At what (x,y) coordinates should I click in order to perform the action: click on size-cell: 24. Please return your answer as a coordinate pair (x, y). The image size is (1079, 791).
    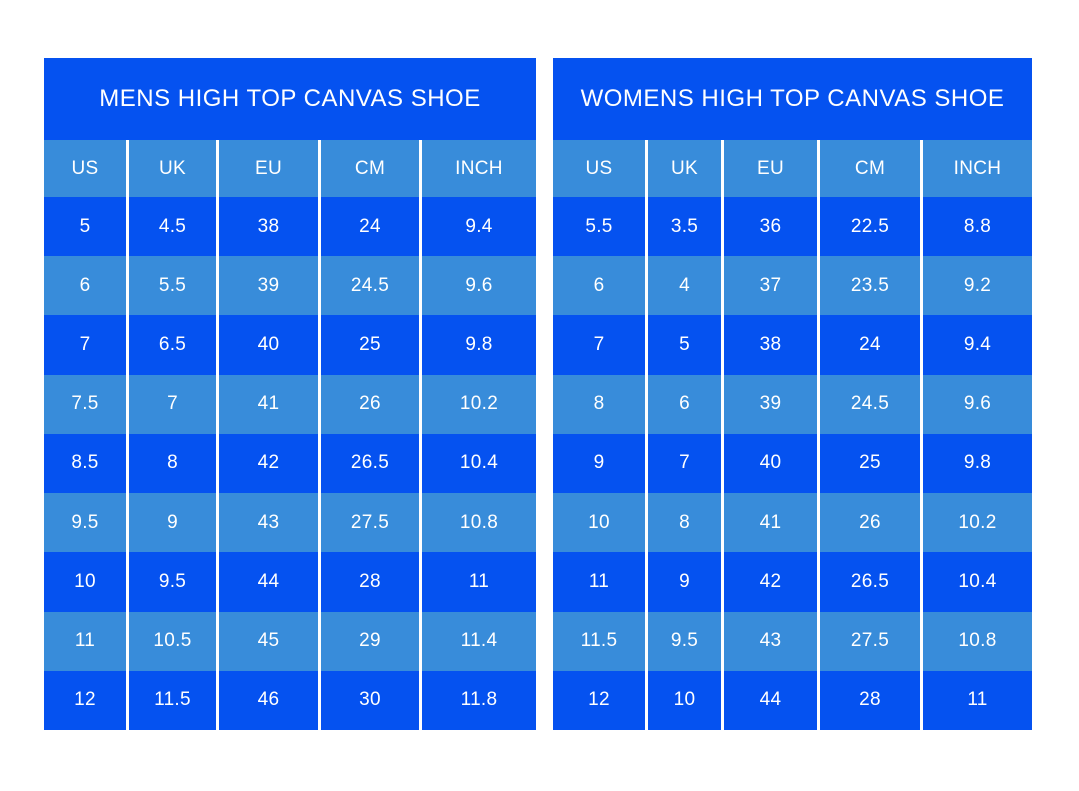
    Looking at the image, I should click on (368, 227).